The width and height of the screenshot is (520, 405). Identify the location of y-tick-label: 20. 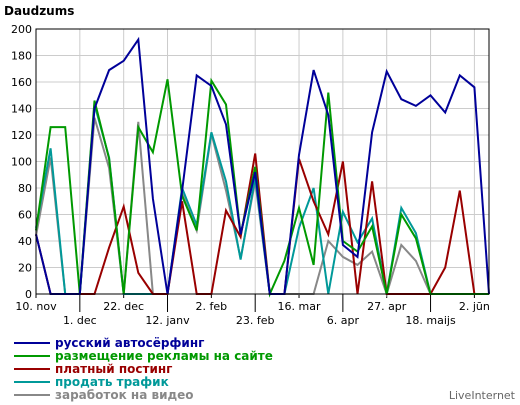
(25, 268).